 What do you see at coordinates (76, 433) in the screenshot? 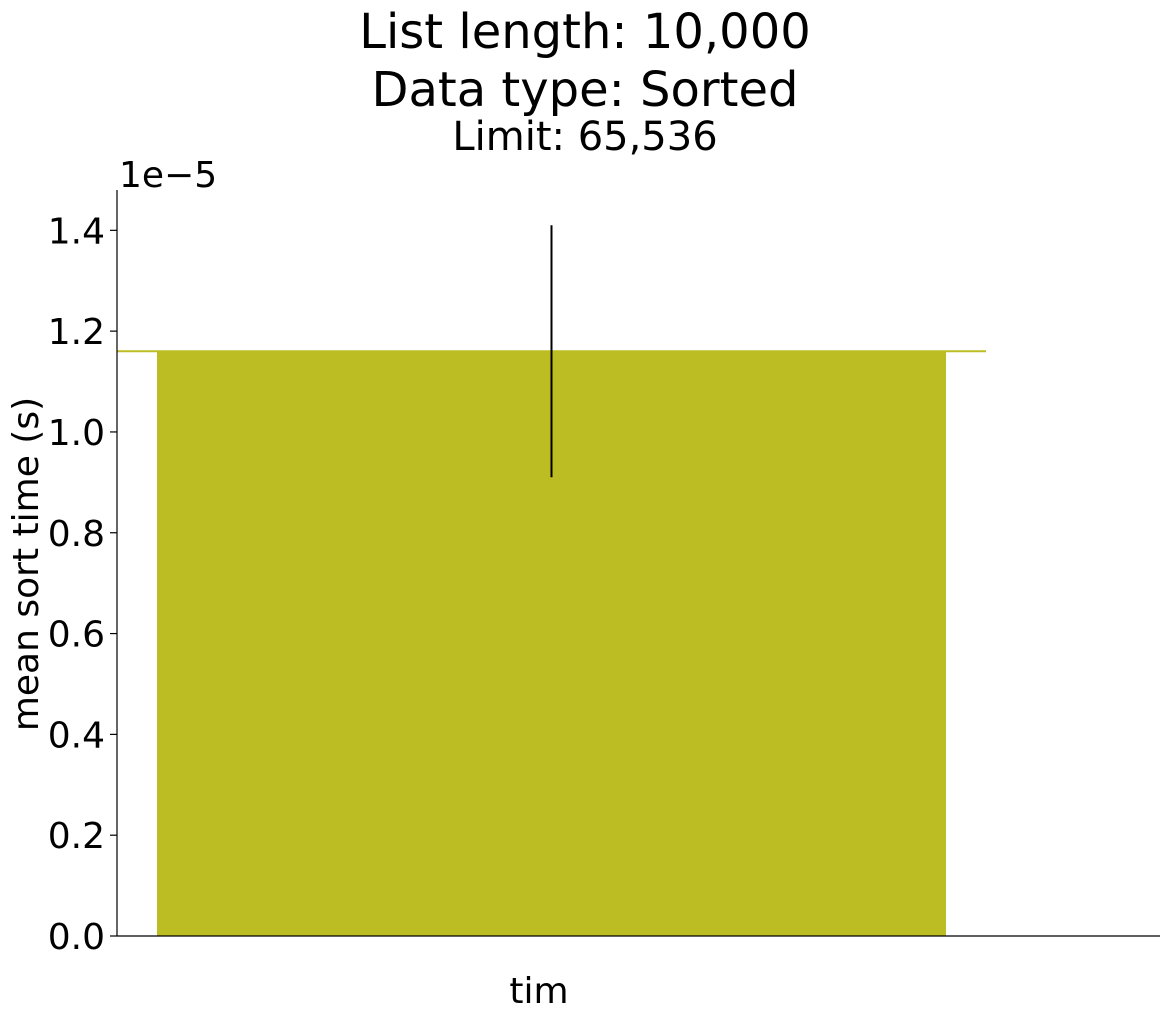
I see `y-tick-label: 1.0` at bounding box center [76, 433].